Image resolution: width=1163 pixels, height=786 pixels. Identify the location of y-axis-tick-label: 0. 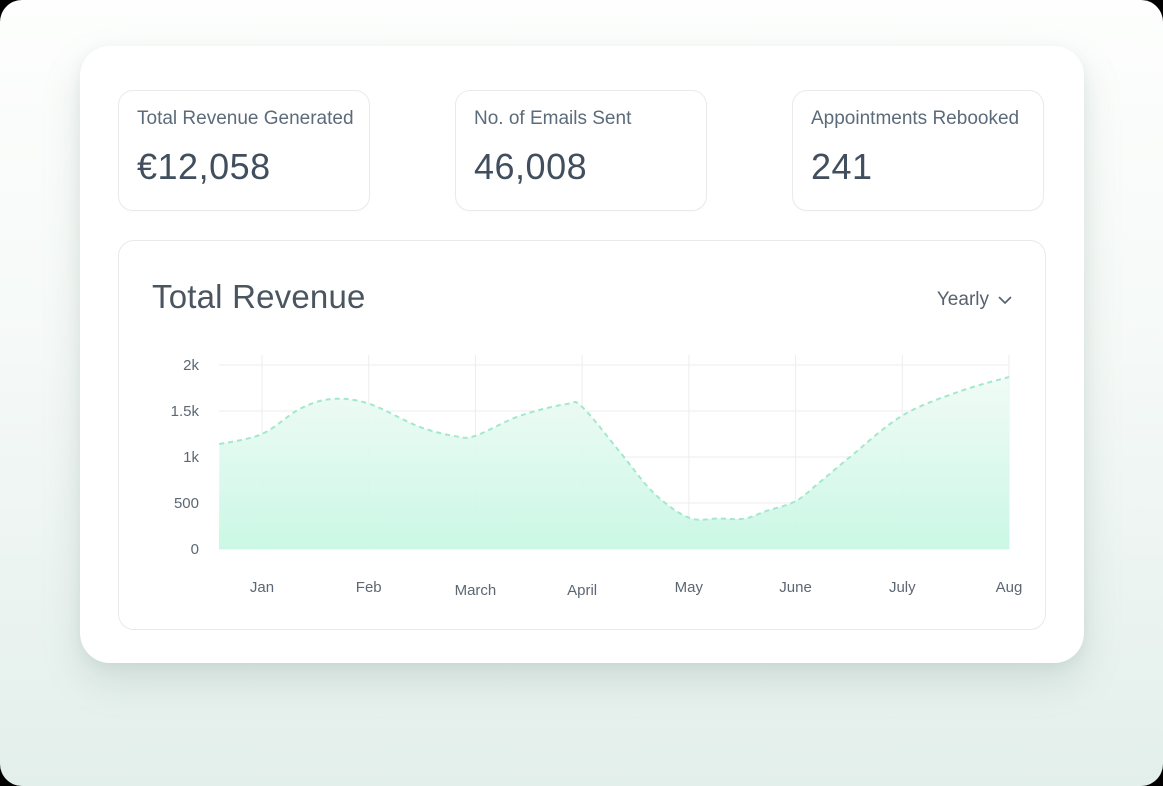
(195, 549).